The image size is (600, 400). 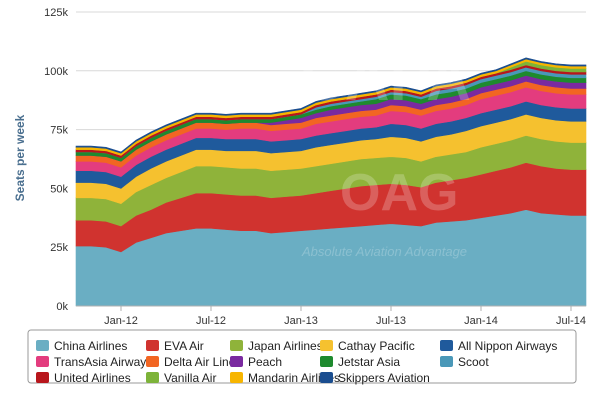 What do you see at coordinates (384, 378) in the screenshot?
I see `legend-label: Skippers Aviation` at bounding box center [384, 378].